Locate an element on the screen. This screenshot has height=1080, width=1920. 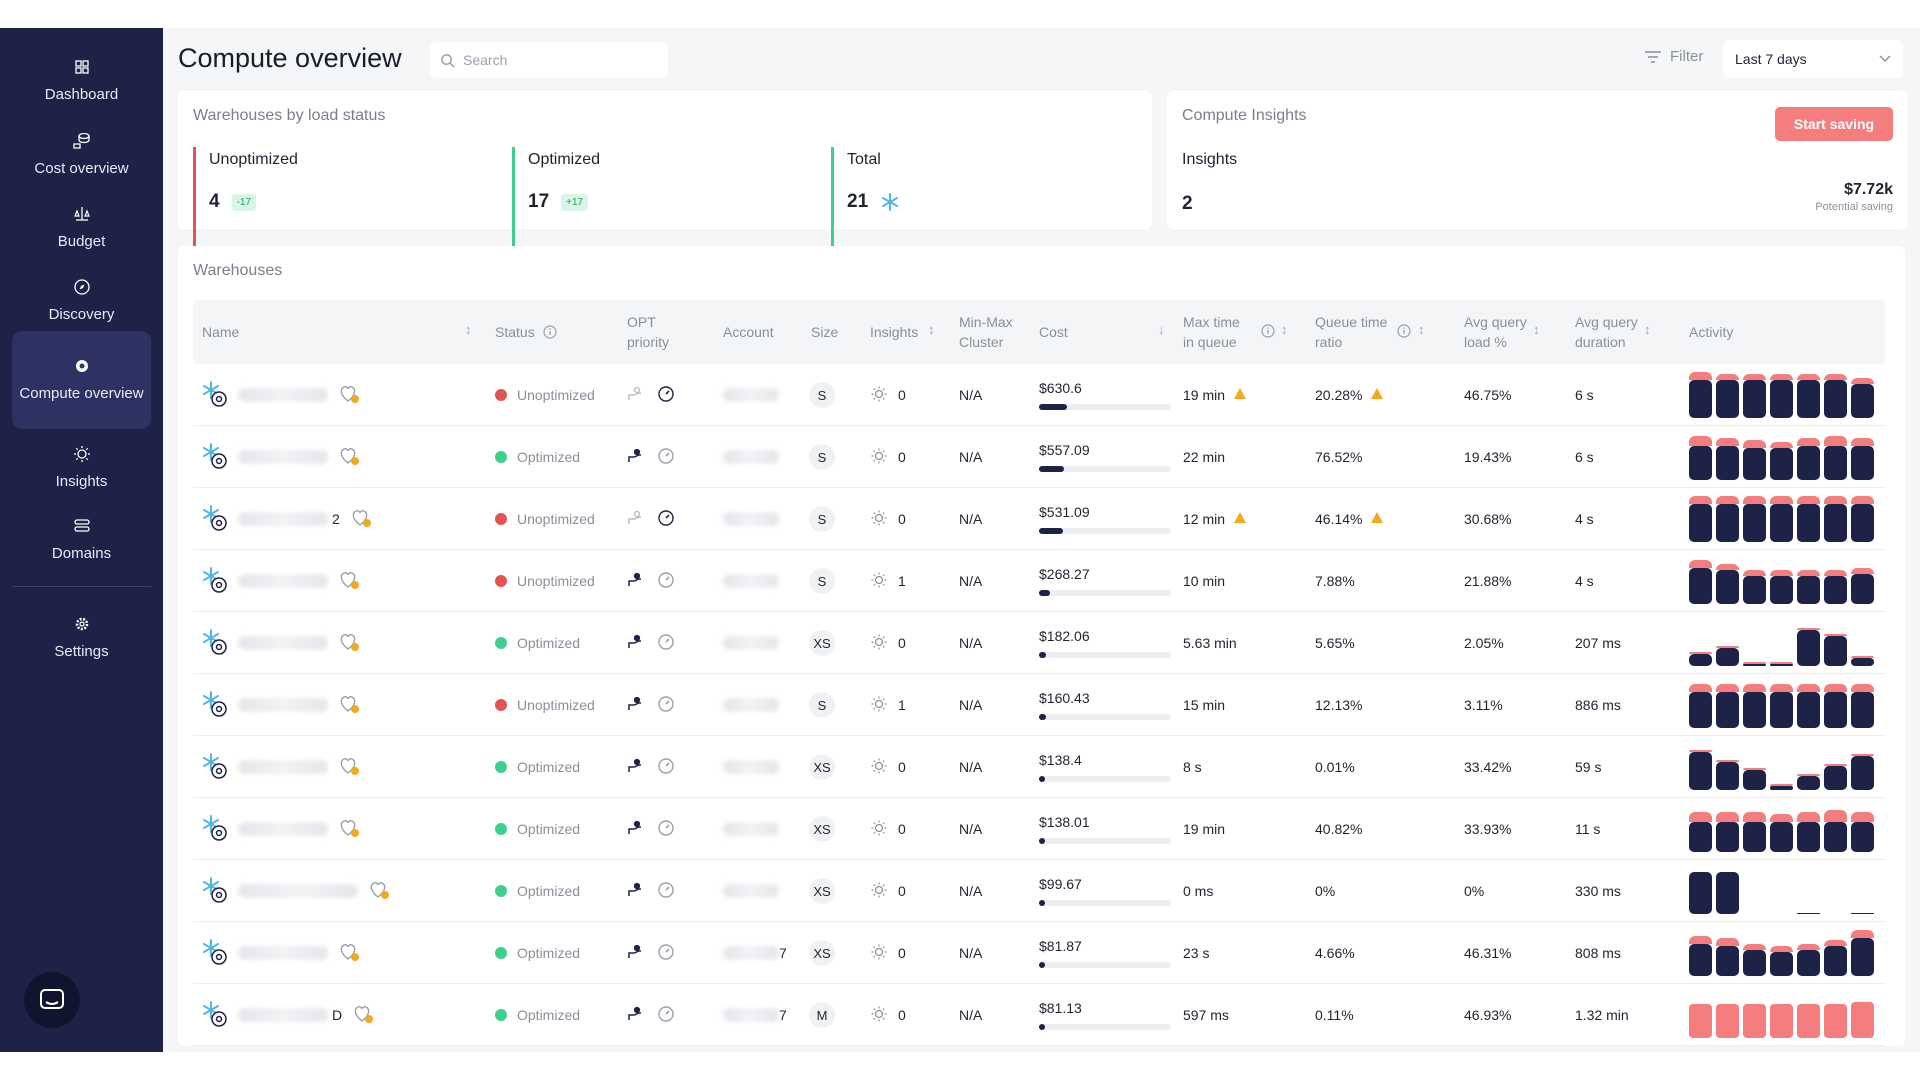
table-row: 2 Unoptimized S 0 N/A $531.09 is located at coordinates (1039, 519).